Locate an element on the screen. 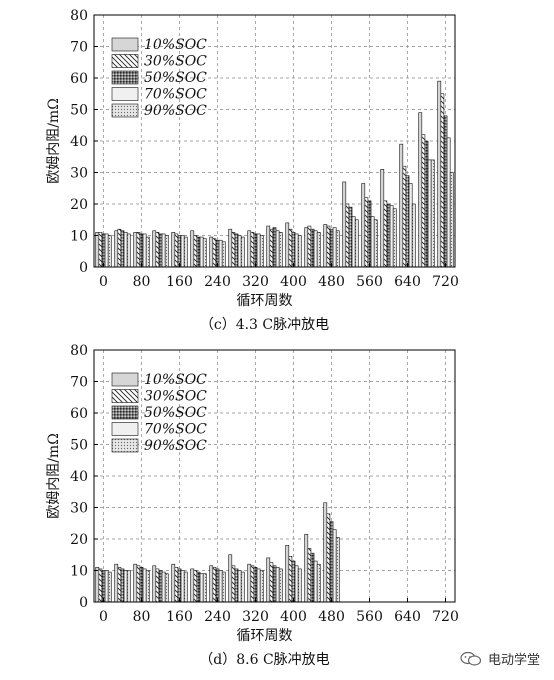  x-tick-label: 640 is located at coordinates (407, 282).